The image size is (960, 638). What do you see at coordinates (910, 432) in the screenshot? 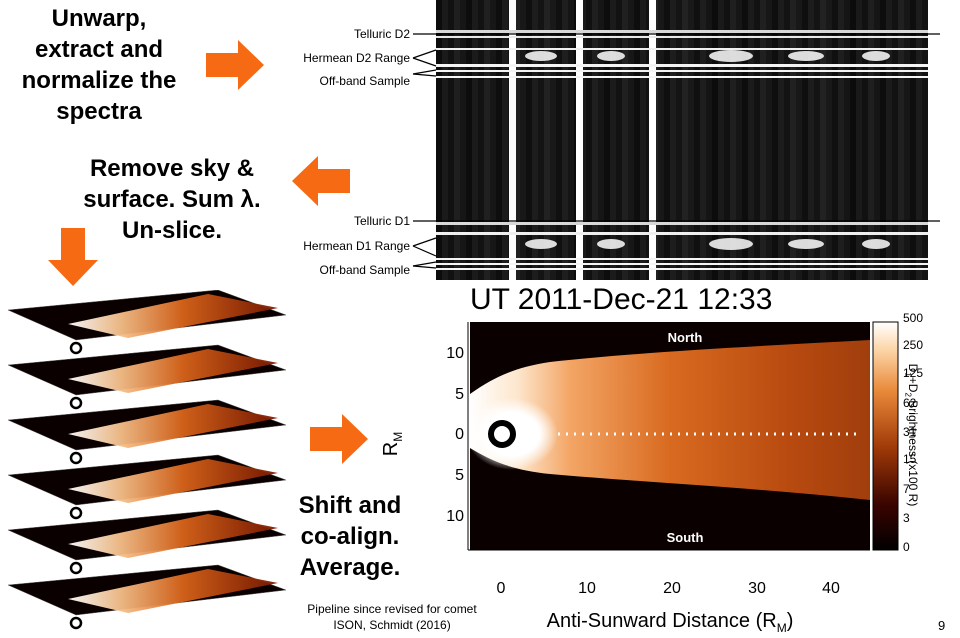
I see `colorbar-tick: 31` at bounding box center [910, 432].